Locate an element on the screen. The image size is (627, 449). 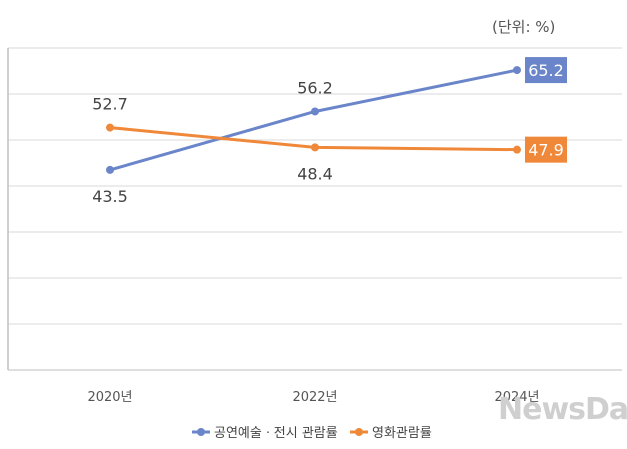
x-tick-label: 2024년 is located at coordinates (516, 397).